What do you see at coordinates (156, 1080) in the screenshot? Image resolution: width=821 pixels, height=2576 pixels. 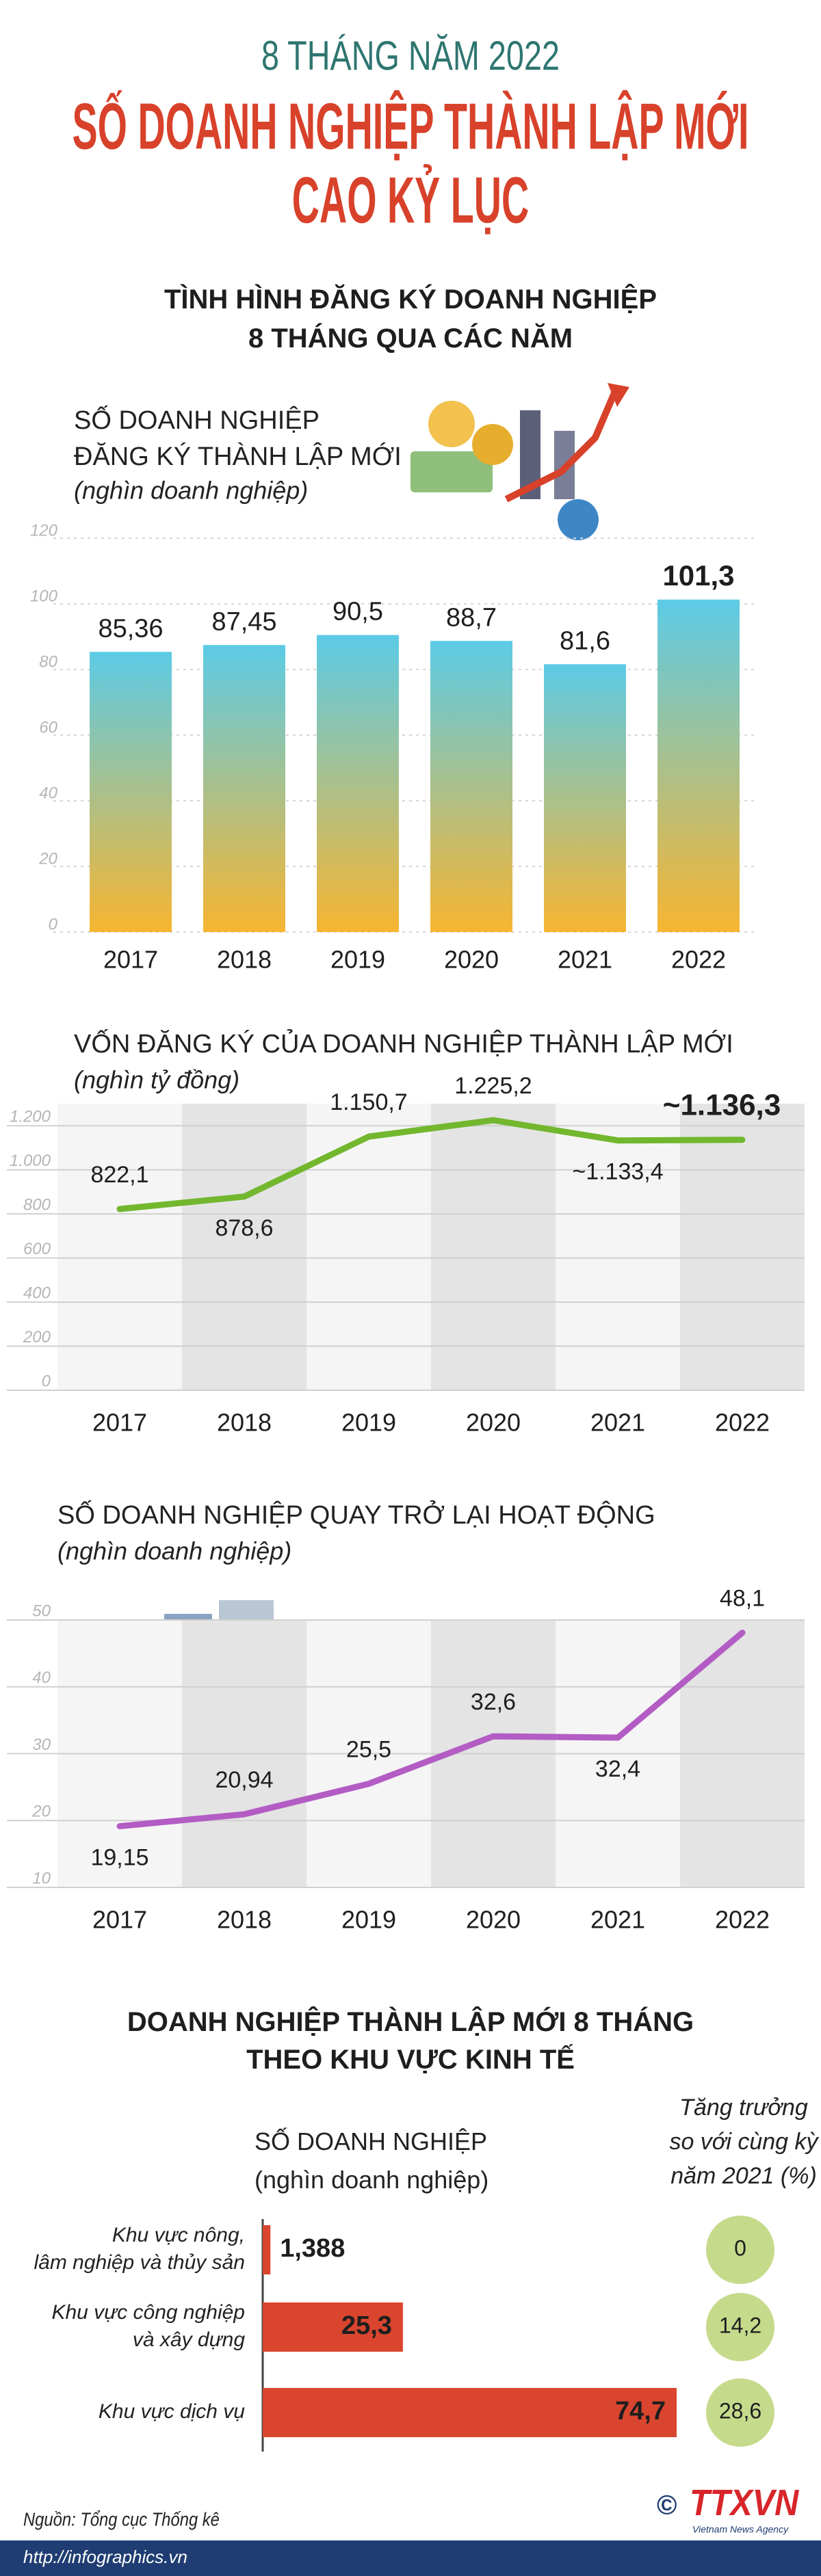 I see `chart-subtitle: (nghìn tỷ đồng)` at bounding box center [156, 1080].